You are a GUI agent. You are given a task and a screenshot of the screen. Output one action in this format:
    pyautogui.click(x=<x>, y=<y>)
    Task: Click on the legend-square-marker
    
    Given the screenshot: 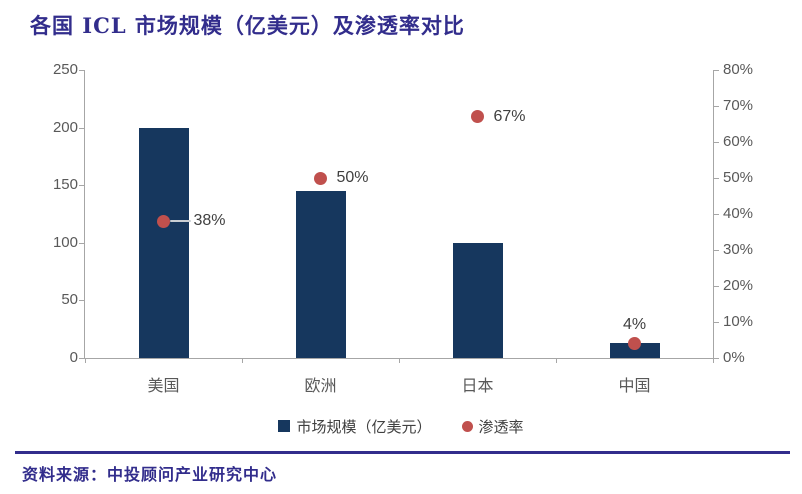 What is the action you would take?
    pyautogui.click(x=284, y=426)
    